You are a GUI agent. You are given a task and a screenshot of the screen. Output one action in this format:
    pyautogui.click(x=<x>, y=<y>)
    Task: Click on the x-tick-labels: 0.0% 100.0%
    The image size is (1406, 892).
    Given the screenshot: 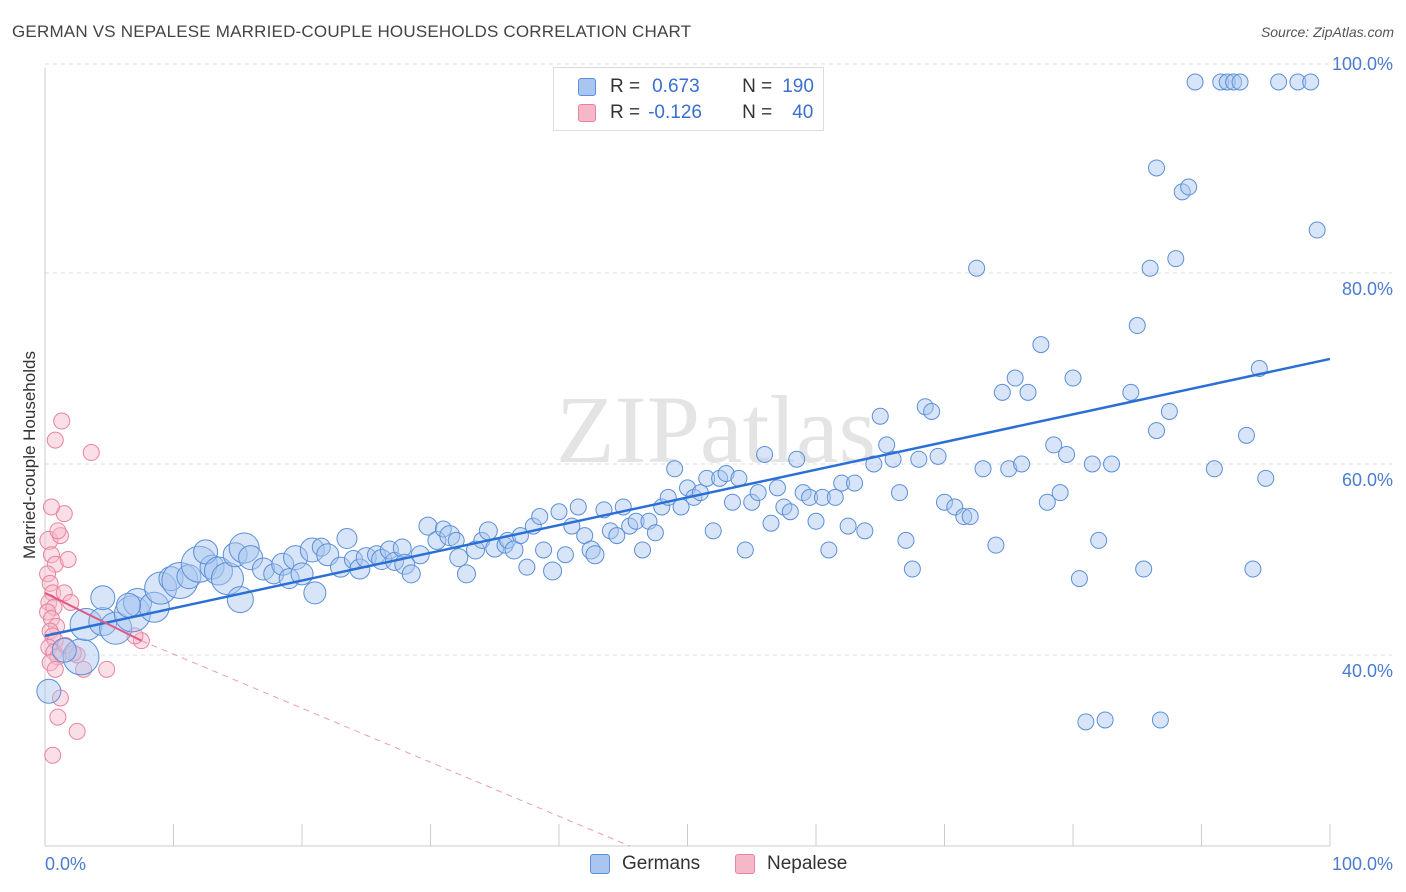 What is the action you would take?
    pyautogui.click(x=719, y=864)
    